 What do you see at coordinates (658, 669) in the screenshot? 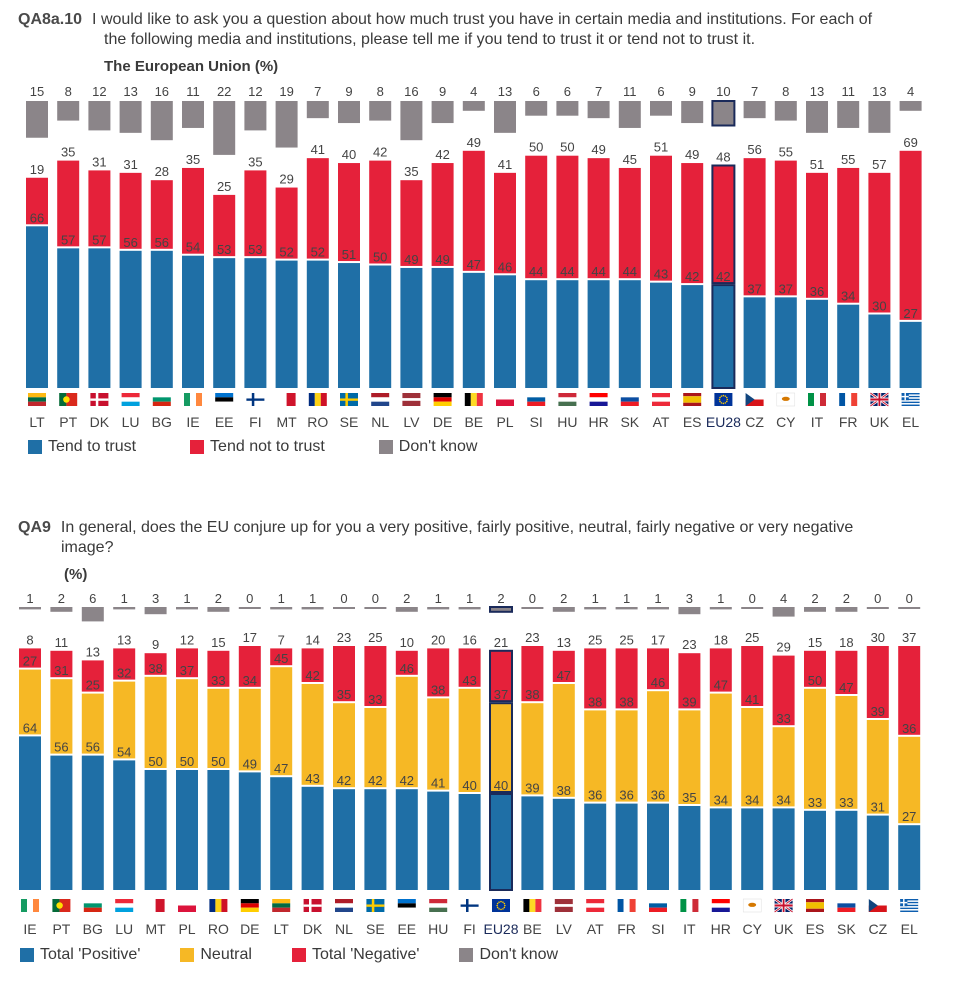
I see `bar-si-s2` at bounding box center [658, 669].